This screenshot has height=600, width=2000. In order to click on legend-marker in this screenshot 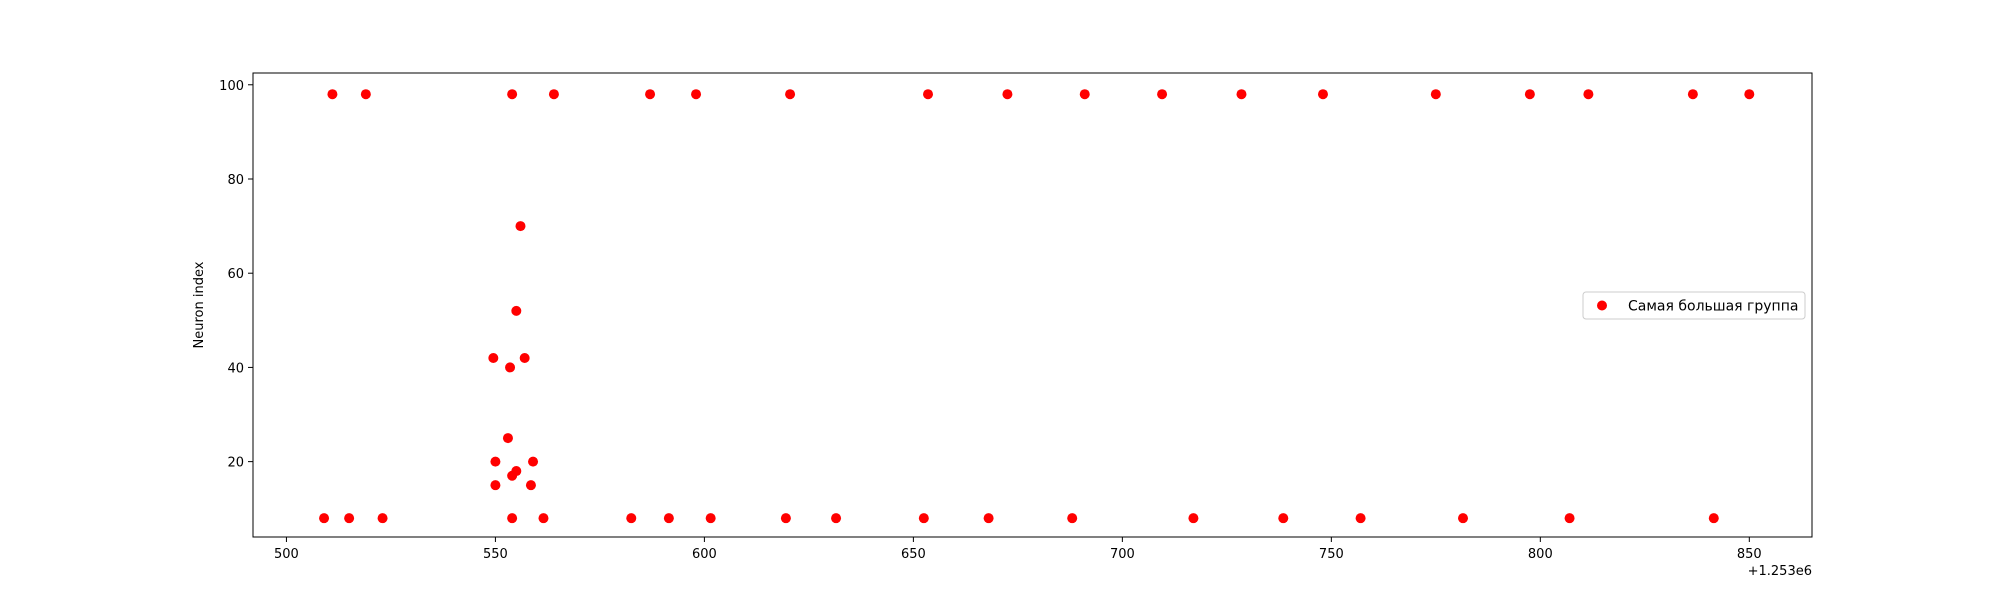, I will do `click(1602, 305)`.